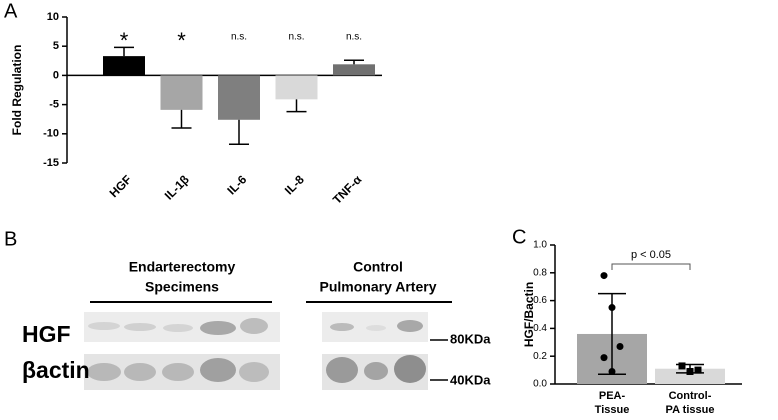 This screenshot has width=778, height=420. What do you see at coordinates (470, 338) in the screenshot?
I see `marker-label: 80KDa` at bounding box center [470, 338].